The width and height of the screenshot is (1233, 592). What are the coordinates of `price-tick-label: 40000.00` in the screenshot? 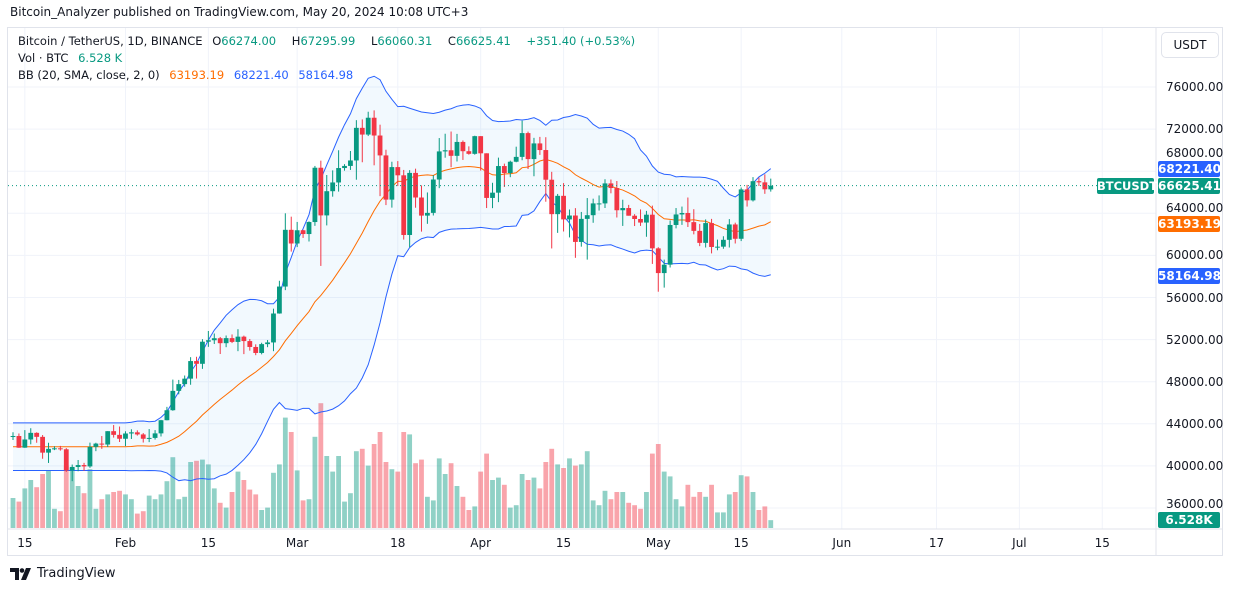 It's located at (1195, 465).